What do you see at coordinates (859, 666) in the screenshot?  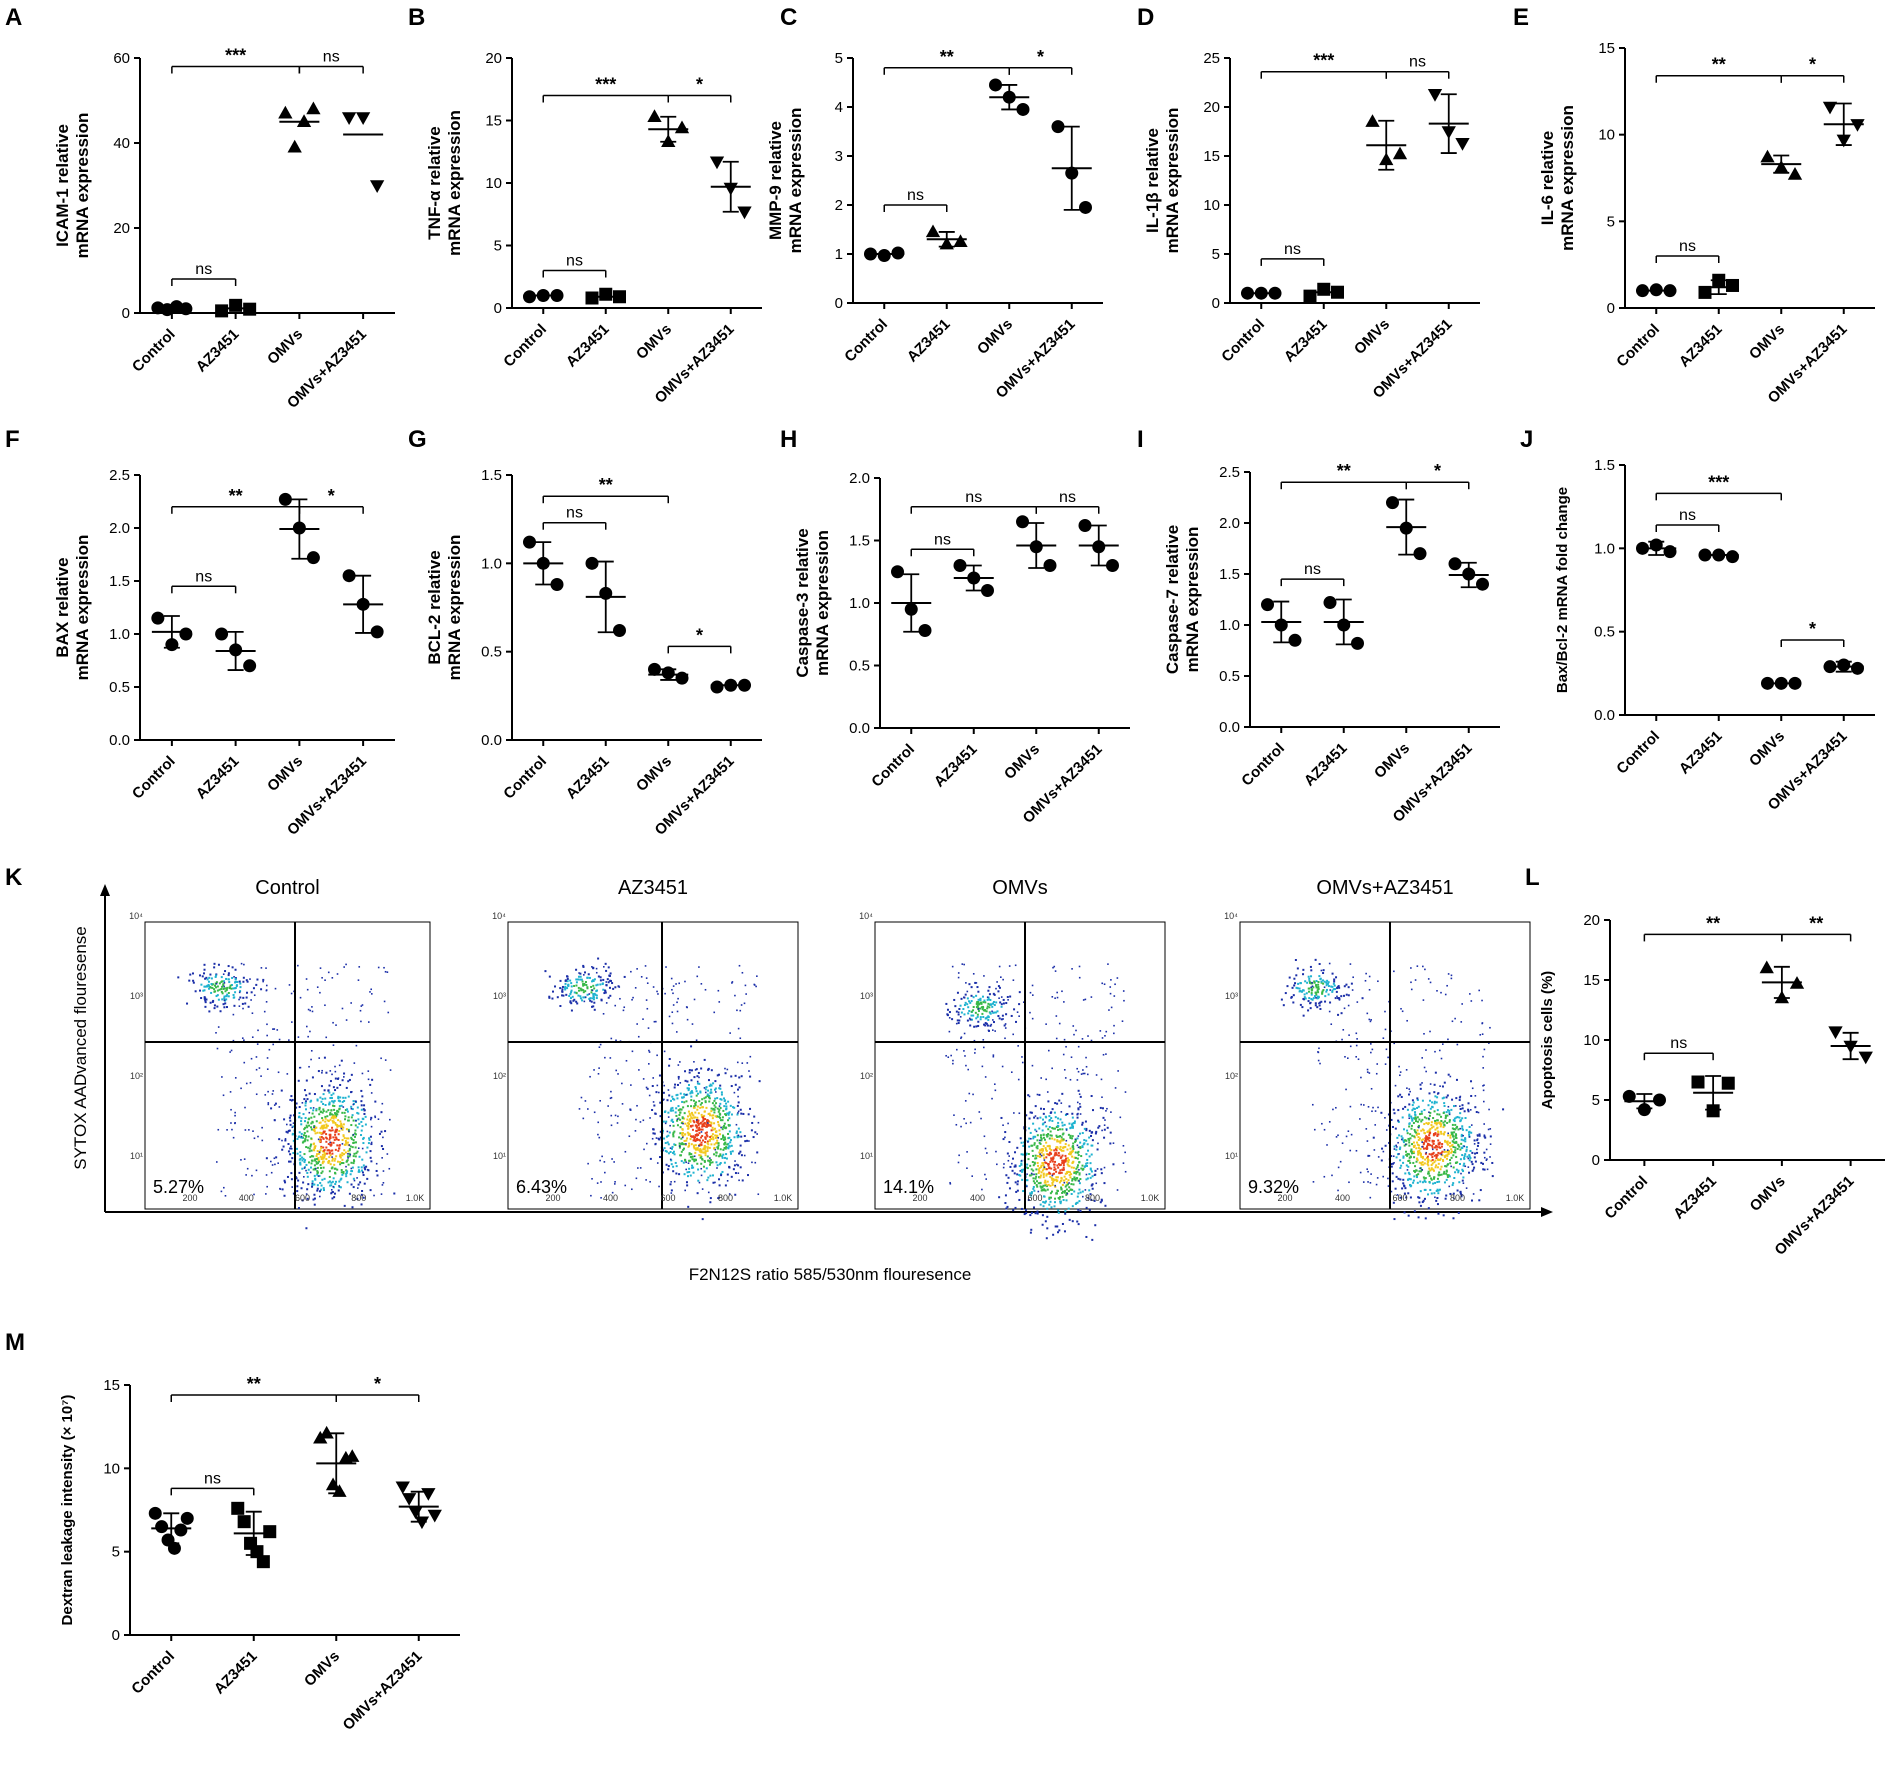 I see `y-tick-label: 0.5` at bounding box center [859, 666].